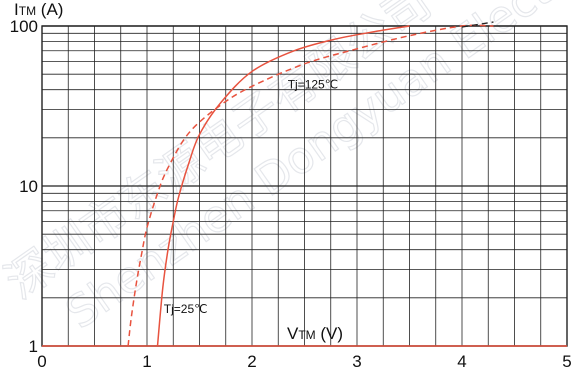  Describe the element at coordinates (41, 361) in the screenshot. I see `x-tick-label: 0` at that location.